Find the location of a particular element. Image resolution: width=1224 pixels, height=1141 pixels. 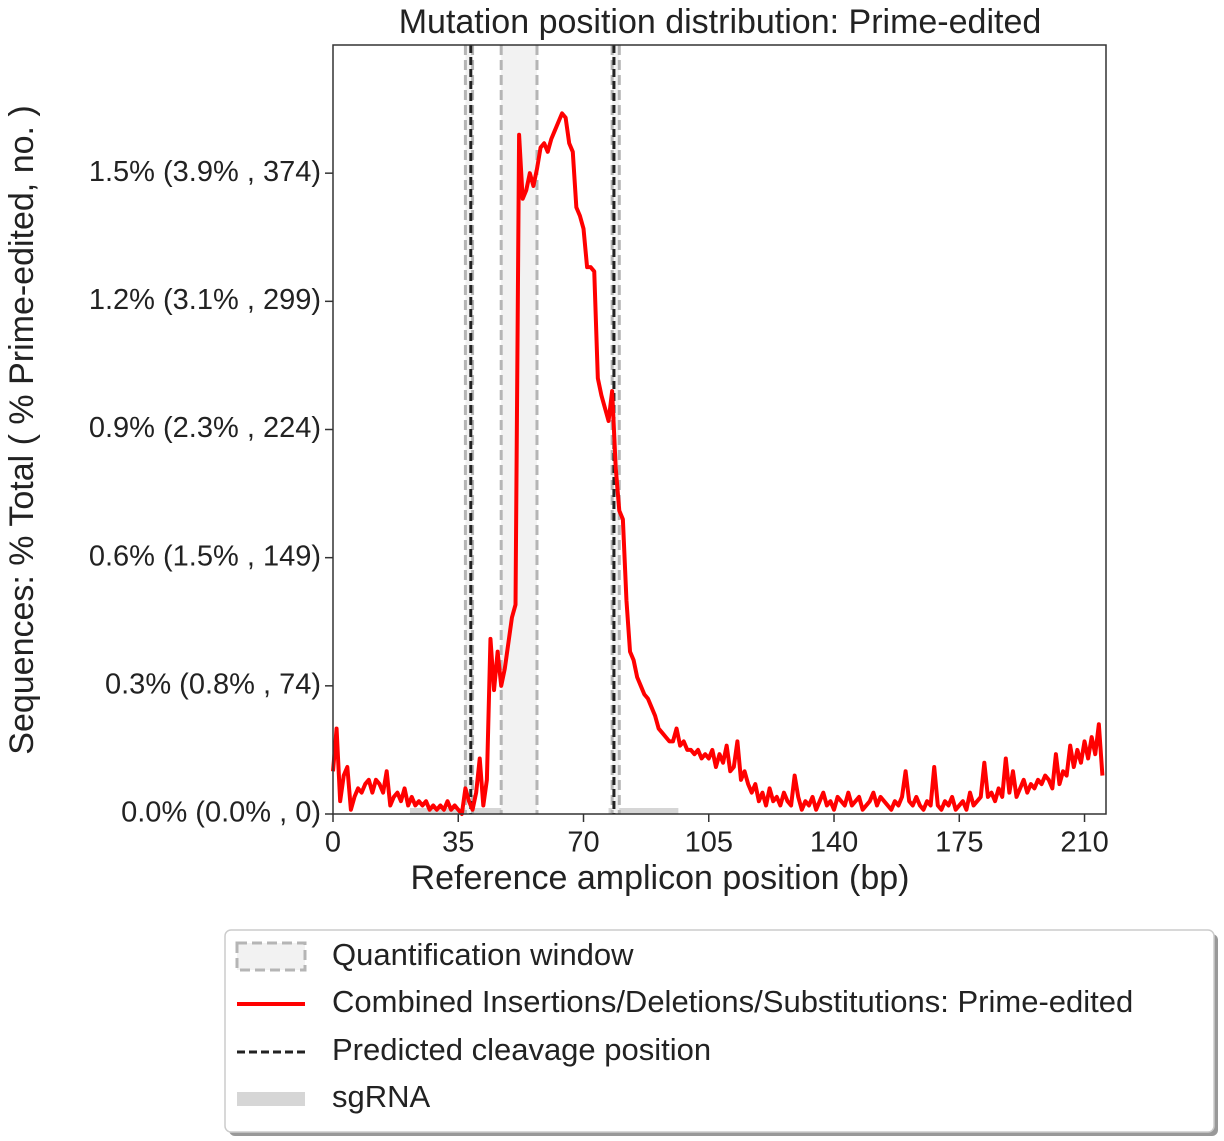

legend-label: Quantification window is located at coordinates (483, 954).